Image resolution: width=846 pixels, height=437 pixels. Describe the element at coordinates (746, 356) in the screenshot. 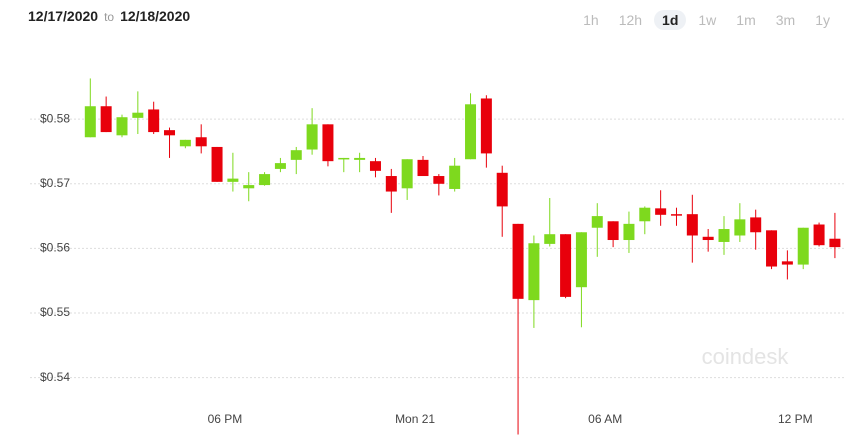

I see `watermark: coindesk` at that location.